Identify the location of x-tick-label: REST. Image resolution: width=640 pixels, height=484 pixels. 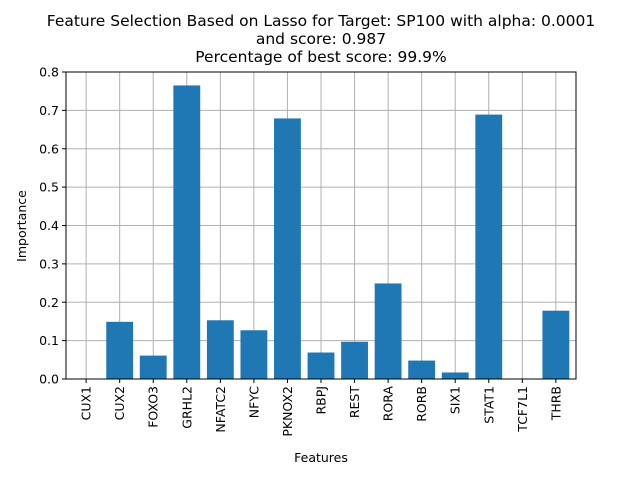
(354, 402).